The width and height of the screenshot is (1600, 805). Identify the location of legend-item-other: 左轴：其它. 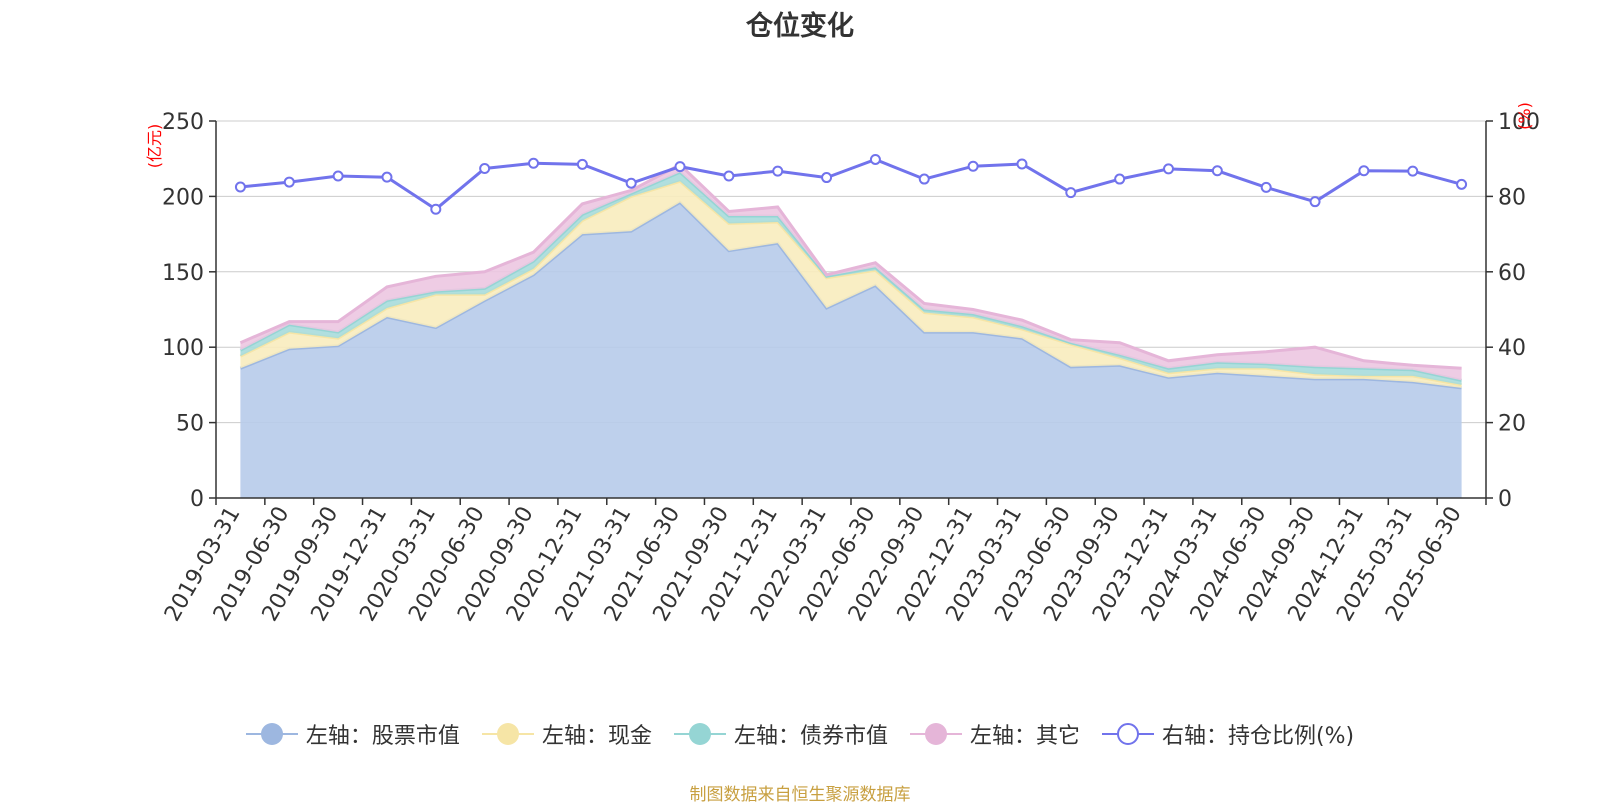
(994, 734).